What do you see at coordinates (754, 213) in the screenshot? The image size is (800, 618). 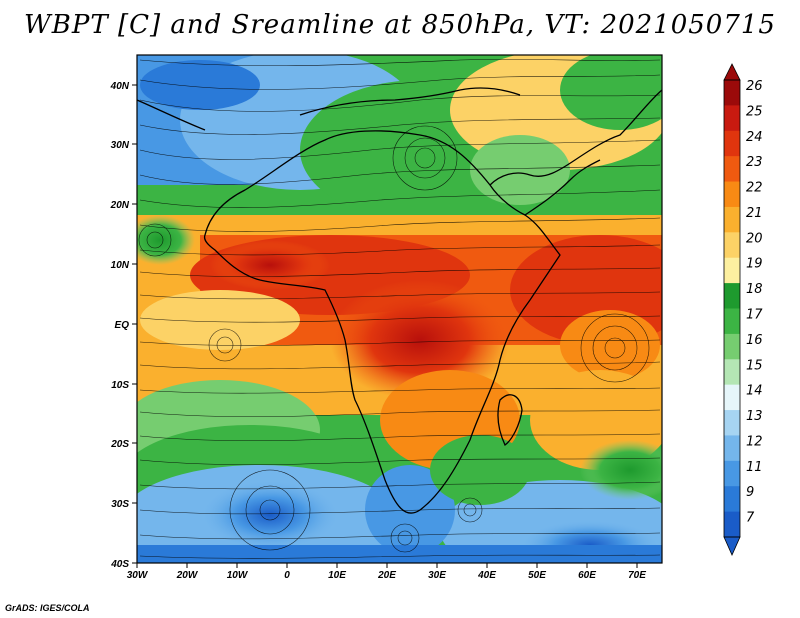 I see `colorbar-label: 21` at bounding box center [754, 213].